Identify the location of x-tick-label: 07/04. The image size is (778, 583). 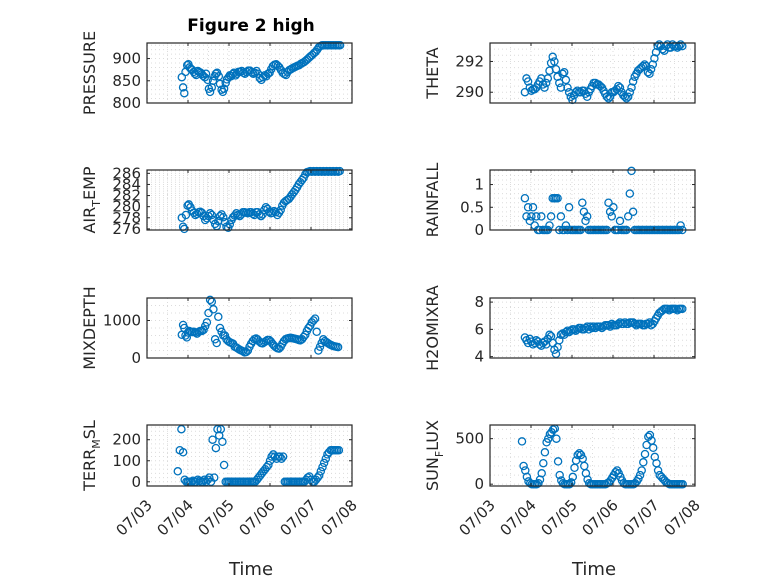
(175, 517).